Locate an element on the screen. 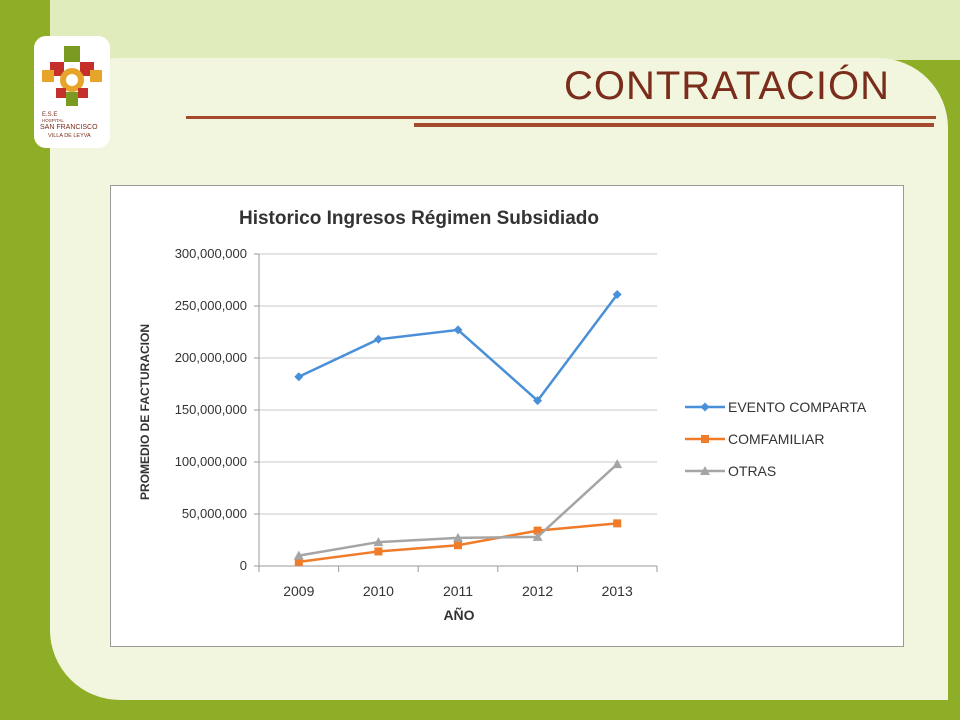 The height and width of the screenshot is (720, 960). y-axis-label: PROMEDIO DE FACTURACION is located at coordinates (145, 412).